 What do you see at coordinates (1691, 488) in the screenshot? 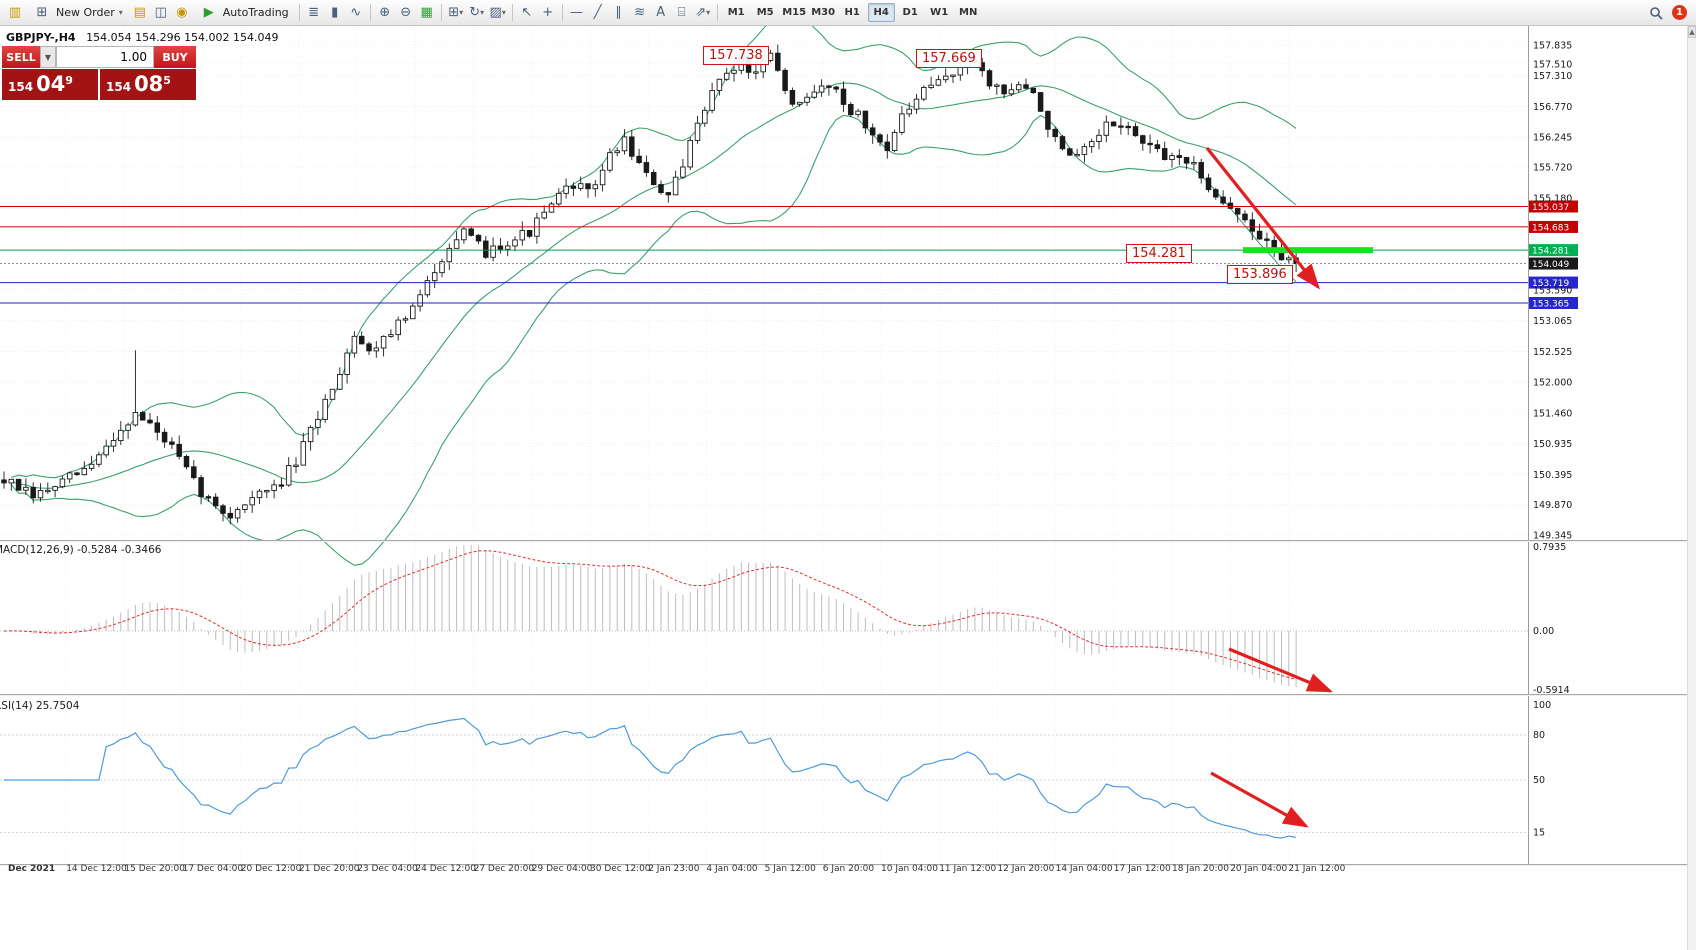
I see `vertical-scrollbar: ▲` at bounding box center [1691, 488].